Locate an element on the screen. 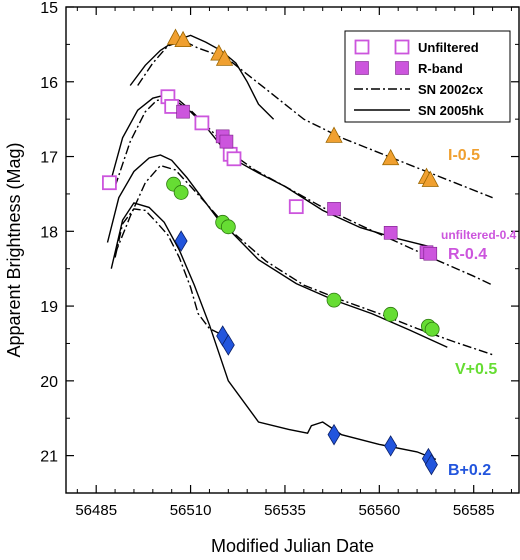 This screenshot has height=560, width=520. band-label-b: B+0.2 is located at coordinates (469, 470).